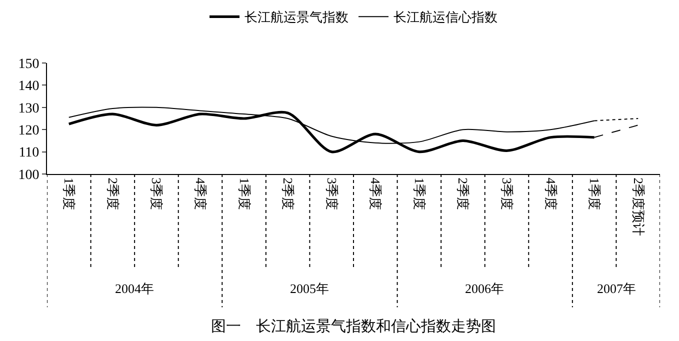 This screenshot has height=341, width=679. What do you see at coordinates (29, 86) in the screenshot?
I see `y-tick-label: 140` at bounding box center [29, 86].